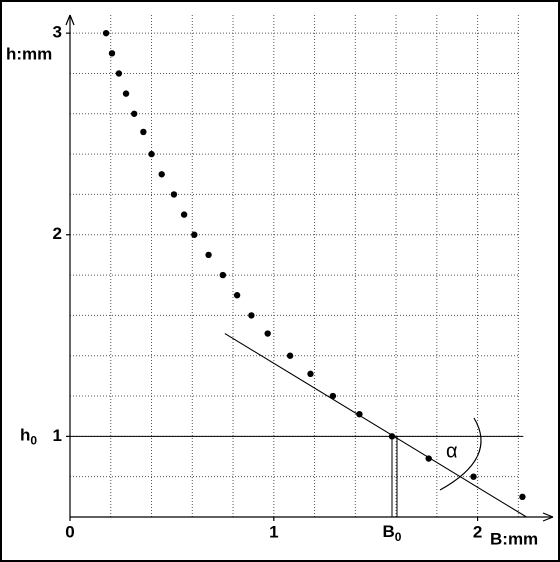 Image resolution: width=560 pixels, height=562 pixels. What do you see at coordinates (477, 531) in the screenshot?
I see `x-tick-label: 2` at bounding box center [477, 531].